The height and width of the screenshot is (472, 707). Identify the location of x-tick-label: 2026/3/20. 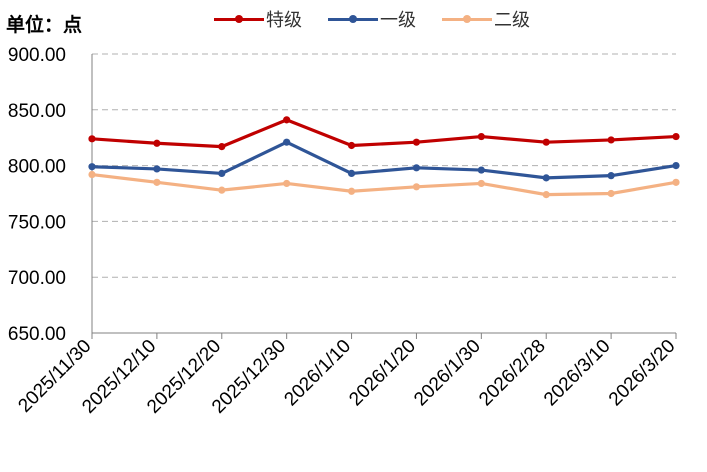
(642, 373).